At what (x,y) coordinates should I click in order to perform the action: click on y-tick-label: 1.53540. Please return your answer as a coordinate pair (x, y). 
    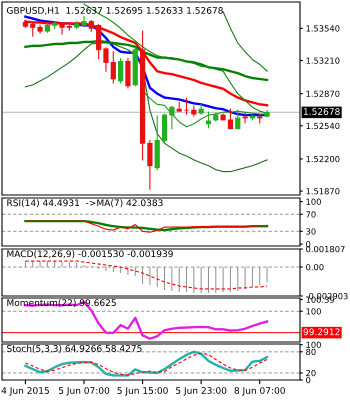
    Looking at the image, I should click on (323, 28).